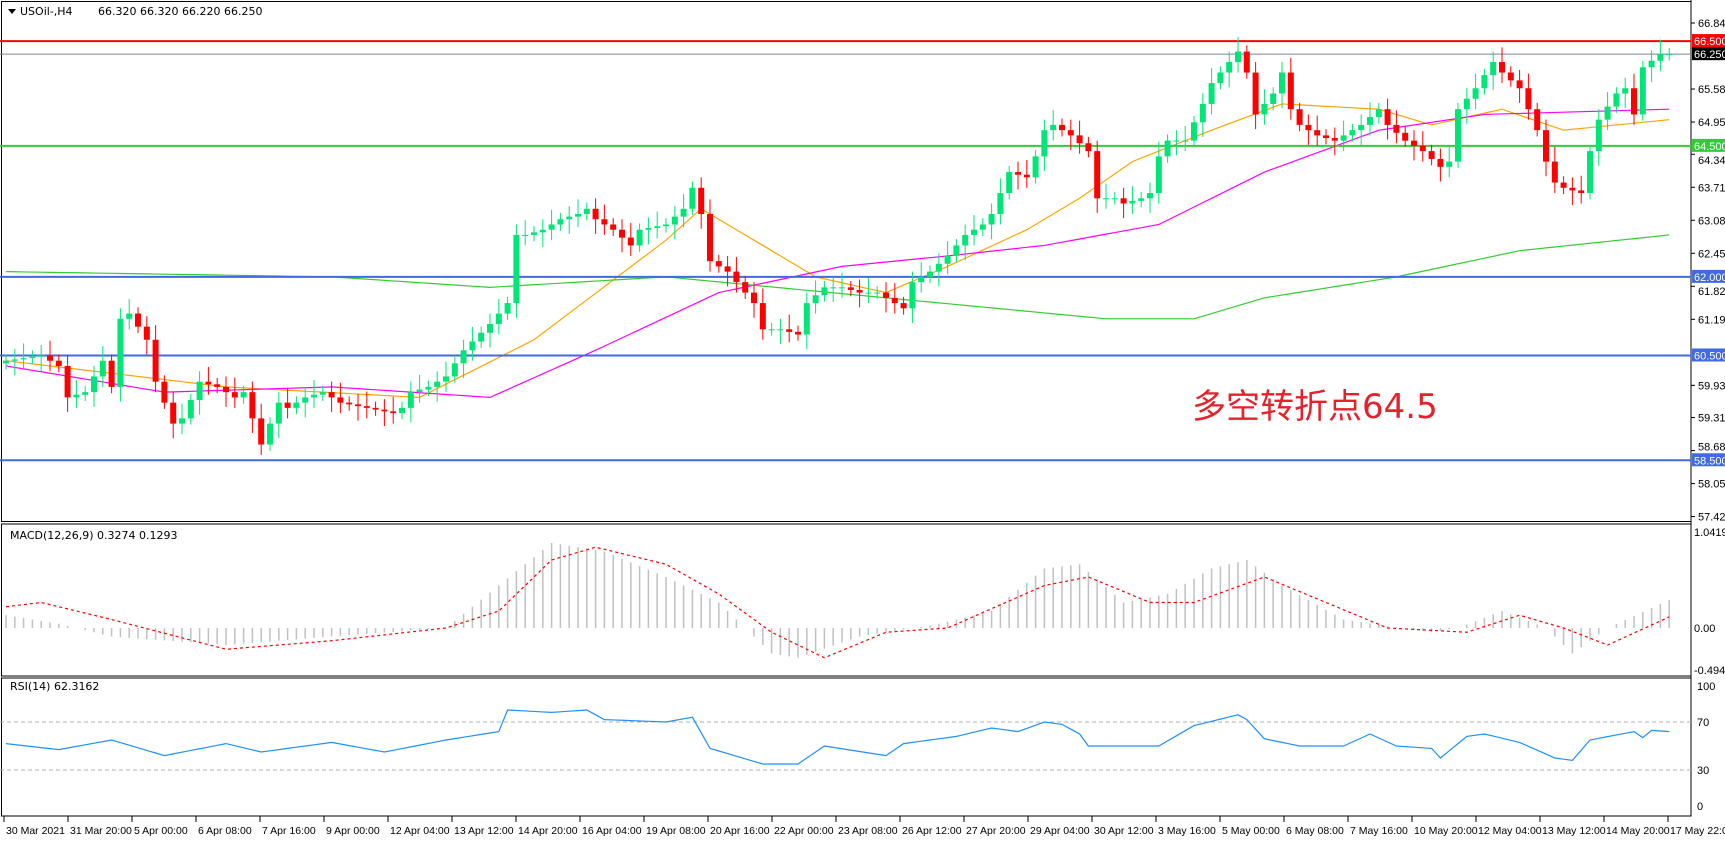  I want to click on level-tag-label: 58.500, so click(1709, 461).